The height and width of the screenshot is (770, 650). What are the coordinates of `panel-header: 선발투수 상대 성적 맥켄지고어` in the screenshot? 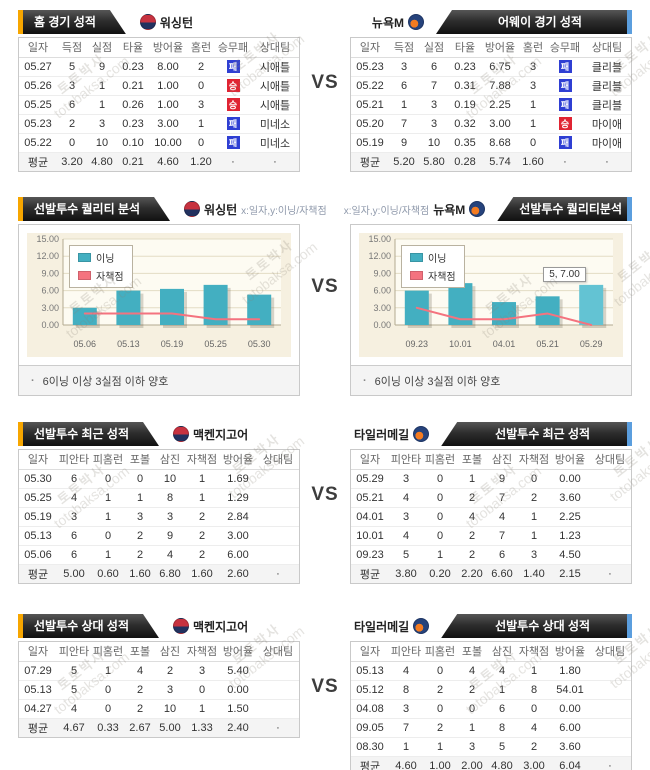 It's located at (159, 626).